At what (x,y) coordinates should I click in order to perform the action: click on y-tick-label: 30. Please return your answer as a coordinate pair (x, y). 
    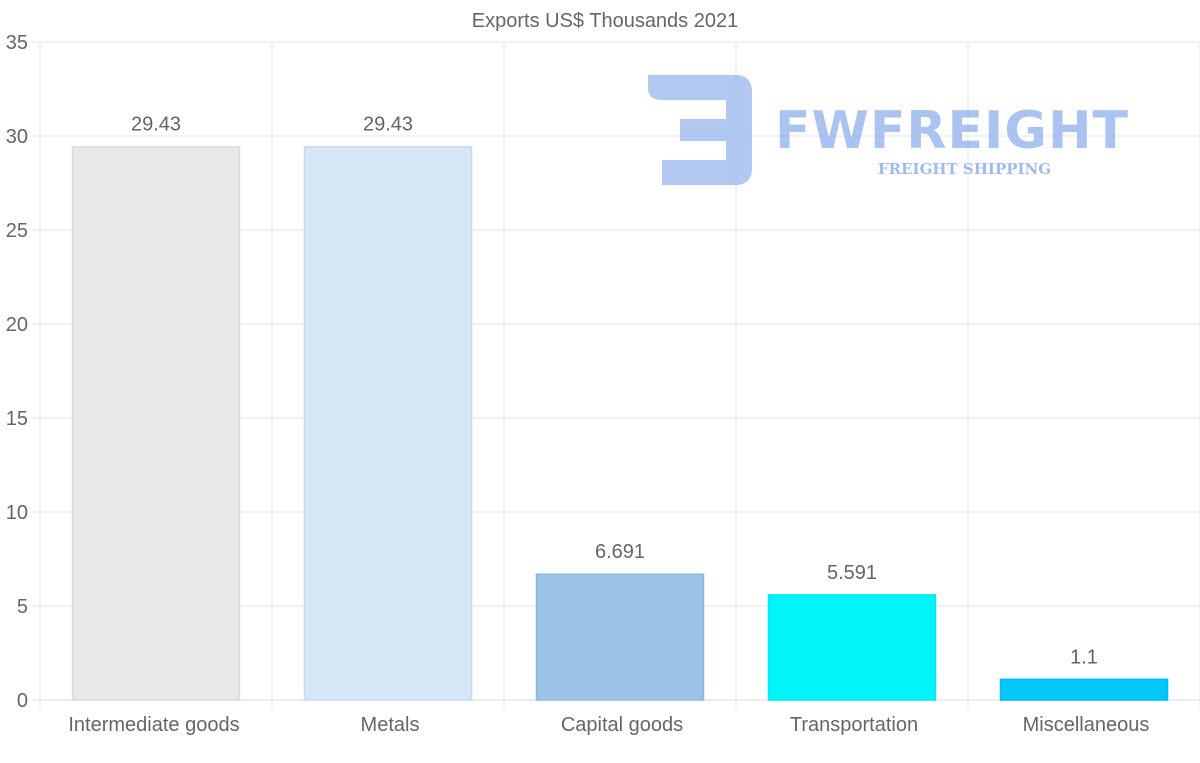
    Looking at the image, I should click on (17, 137).